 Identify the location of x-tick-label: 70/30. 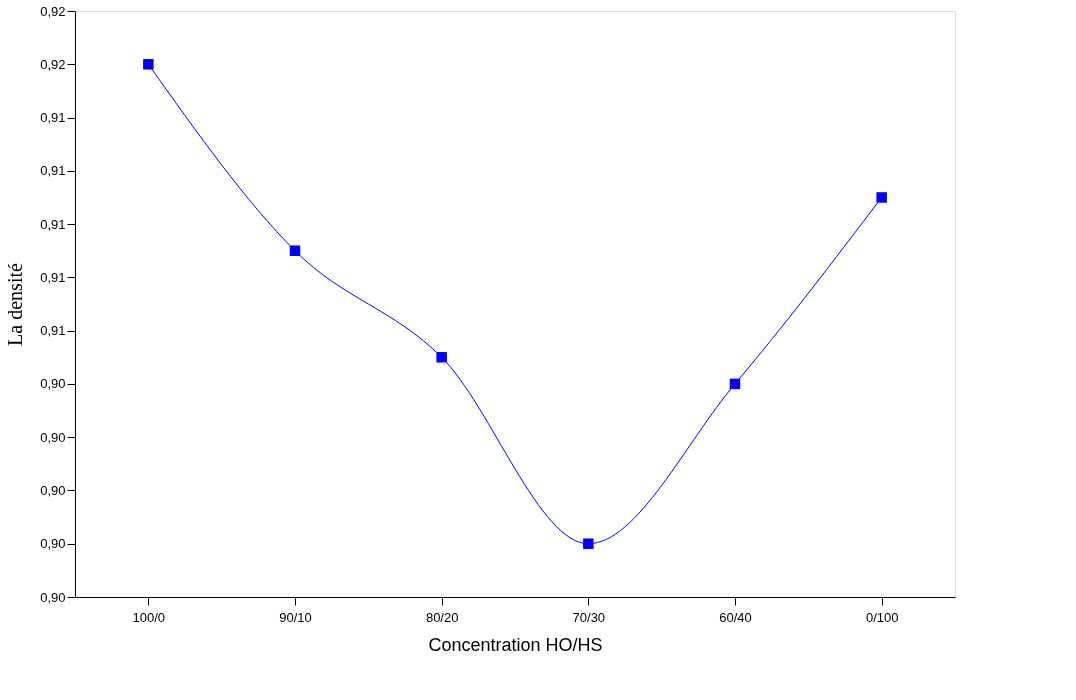
(589, 617).